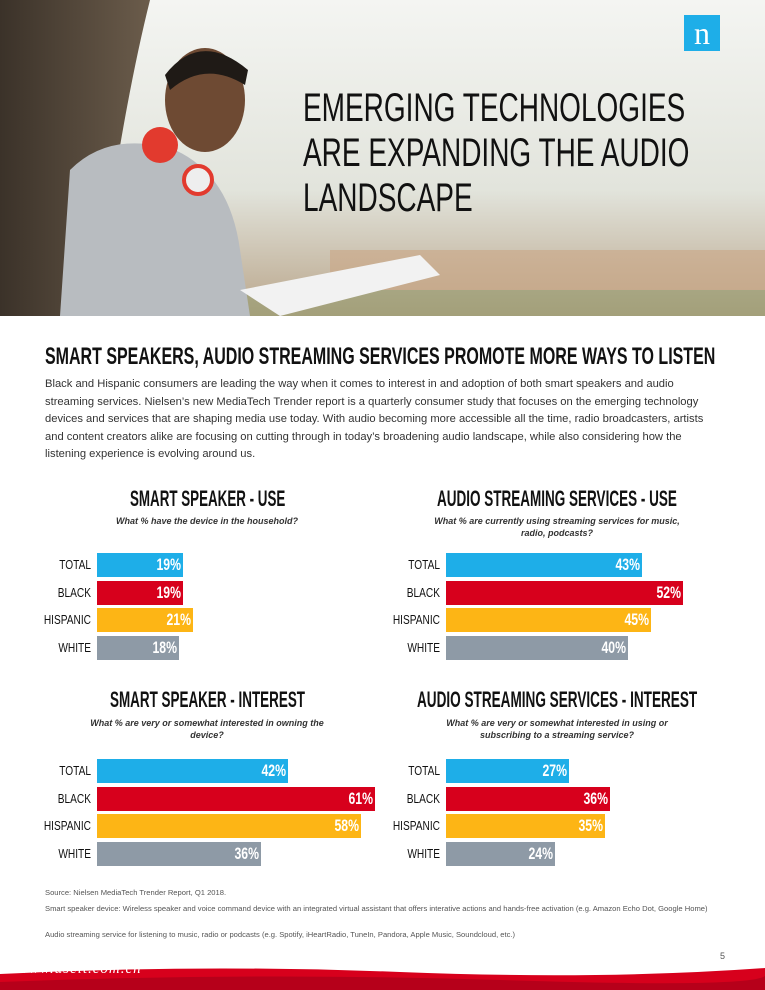  What do you see at coordinates (496, 153) in the screenshot?
I see `title-line: ARE EXPANDING THE AUDIO` at bounding box center [496, 153].